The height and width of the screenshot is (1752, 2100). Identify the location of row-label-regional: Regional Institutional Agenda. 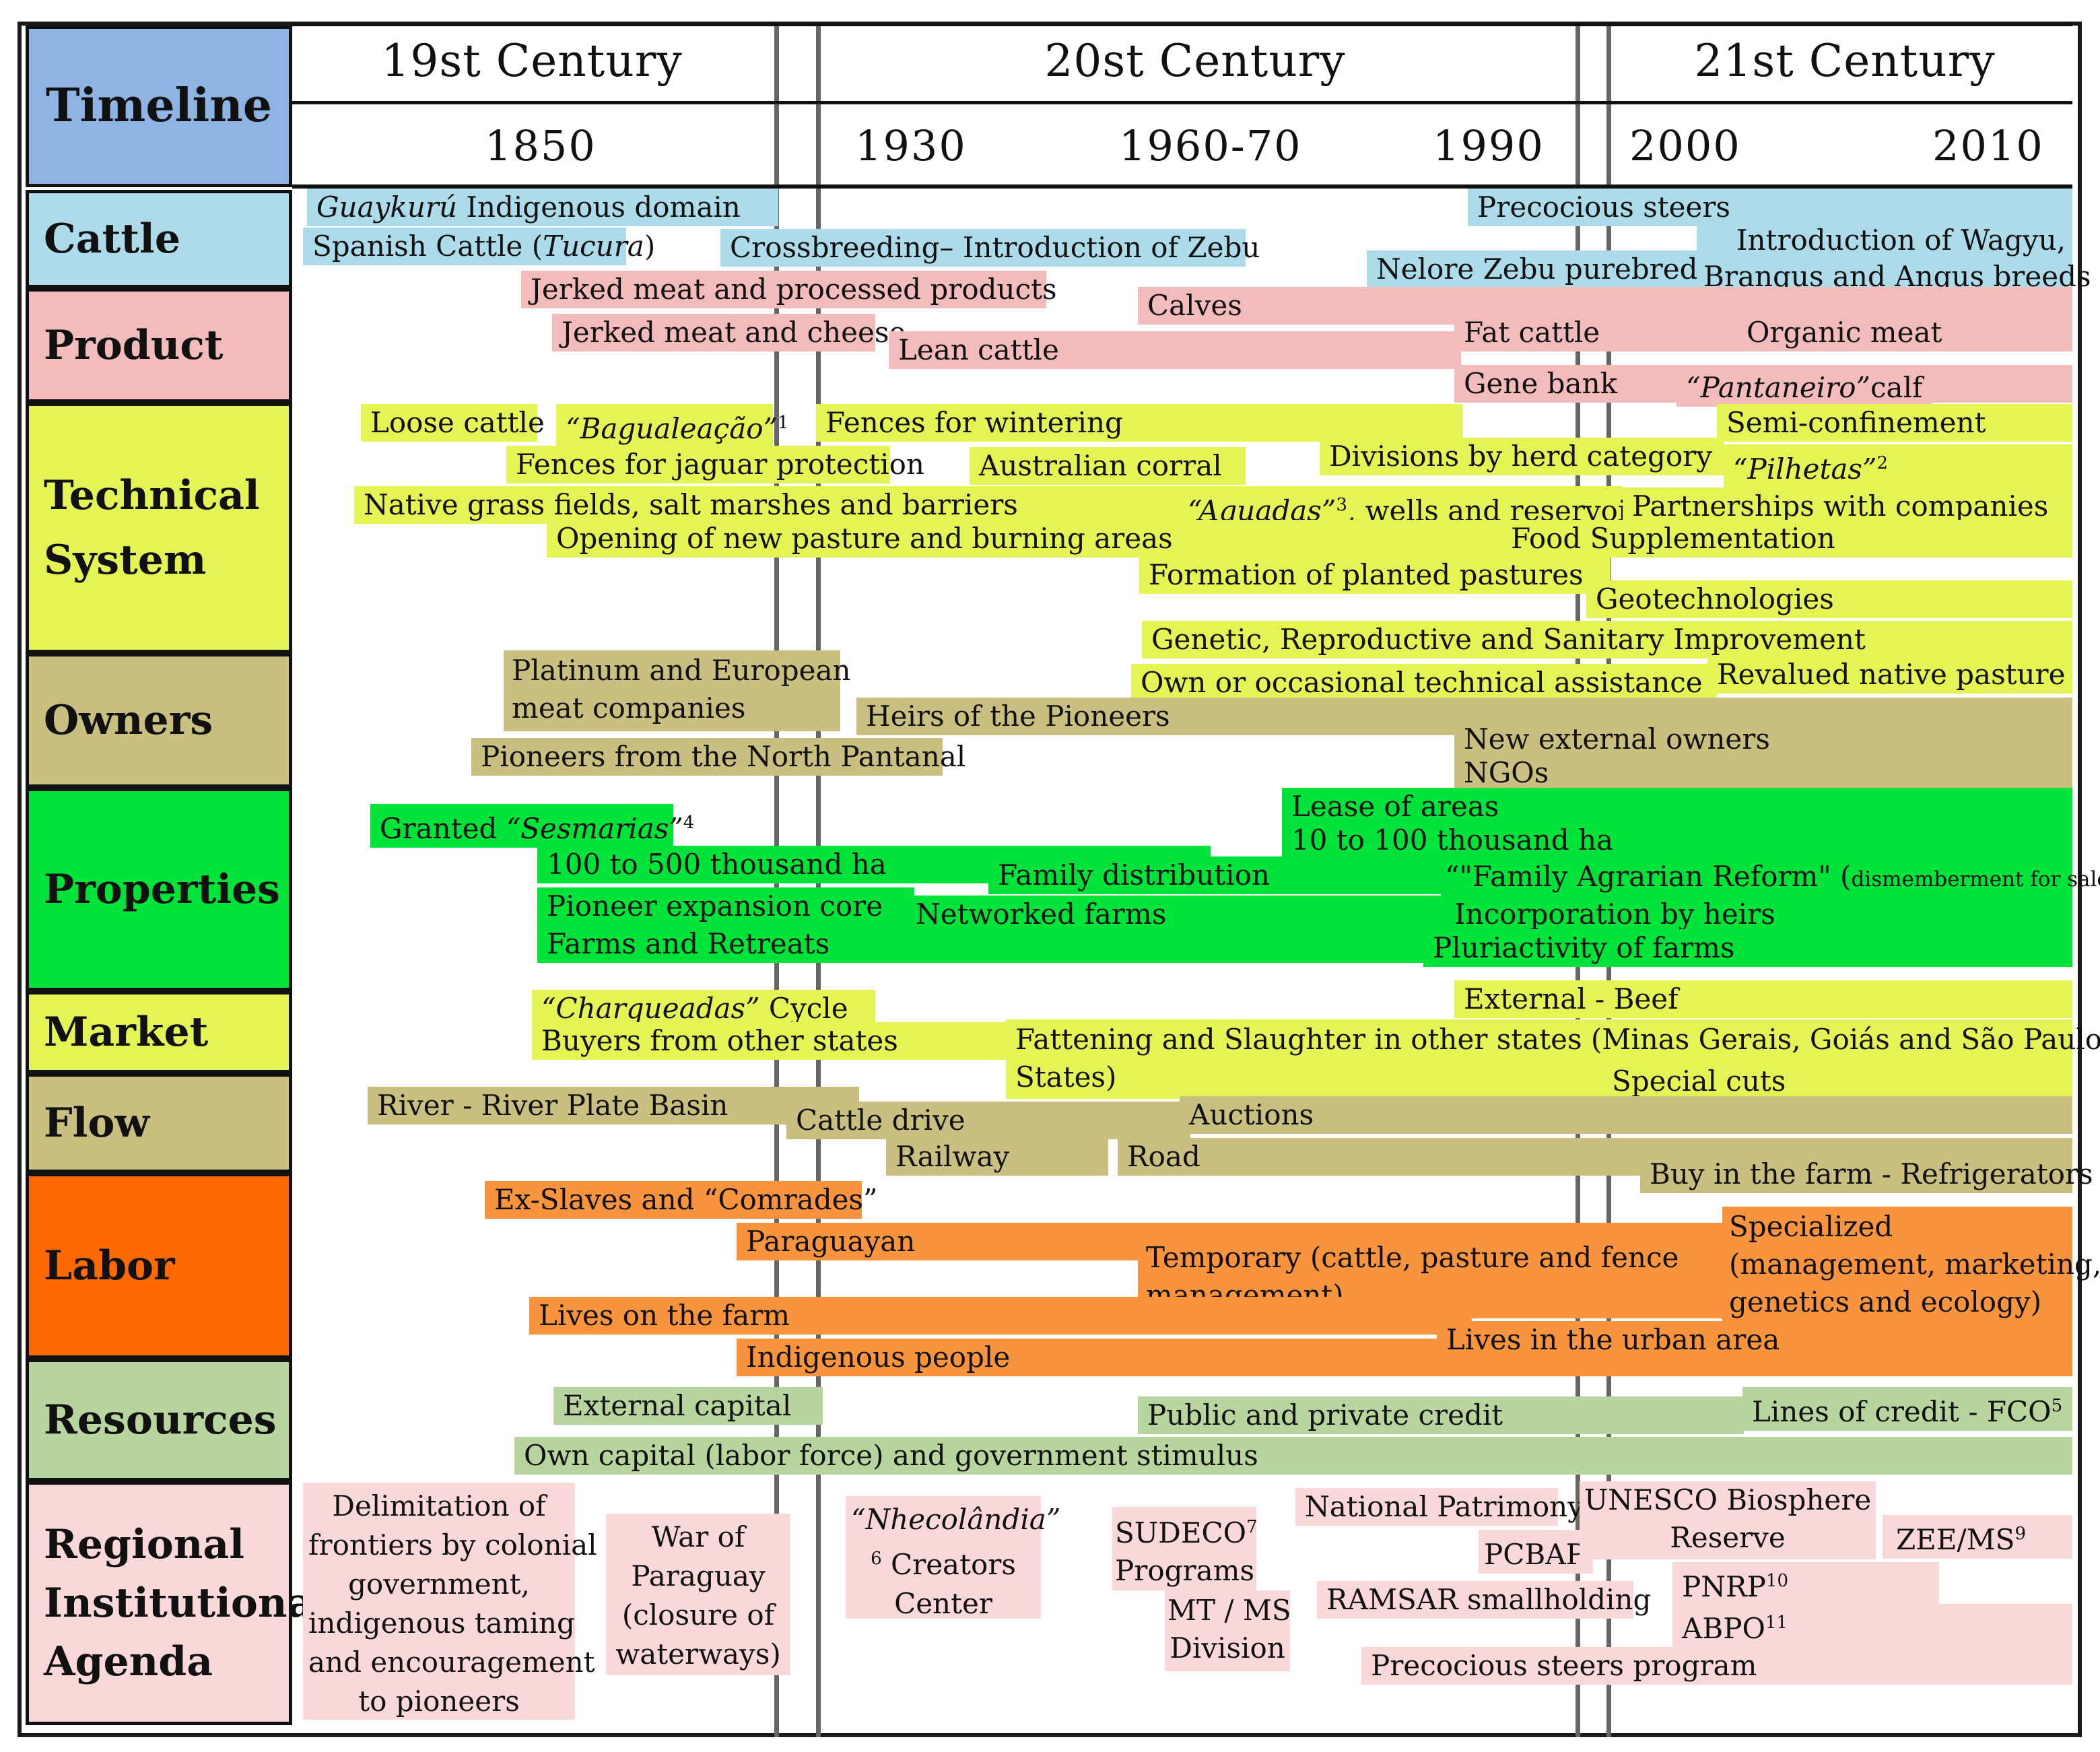
(177, 1603).